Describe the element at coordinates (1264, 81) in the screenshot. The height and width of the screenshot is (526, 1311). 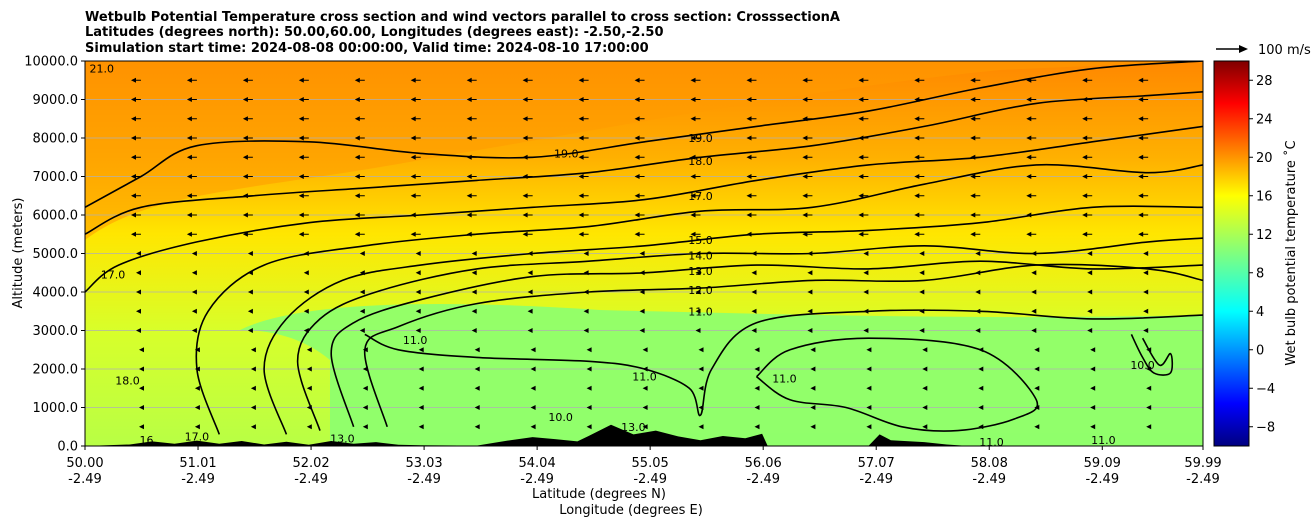
I see `colorbar-tick-label: 28` at that location.